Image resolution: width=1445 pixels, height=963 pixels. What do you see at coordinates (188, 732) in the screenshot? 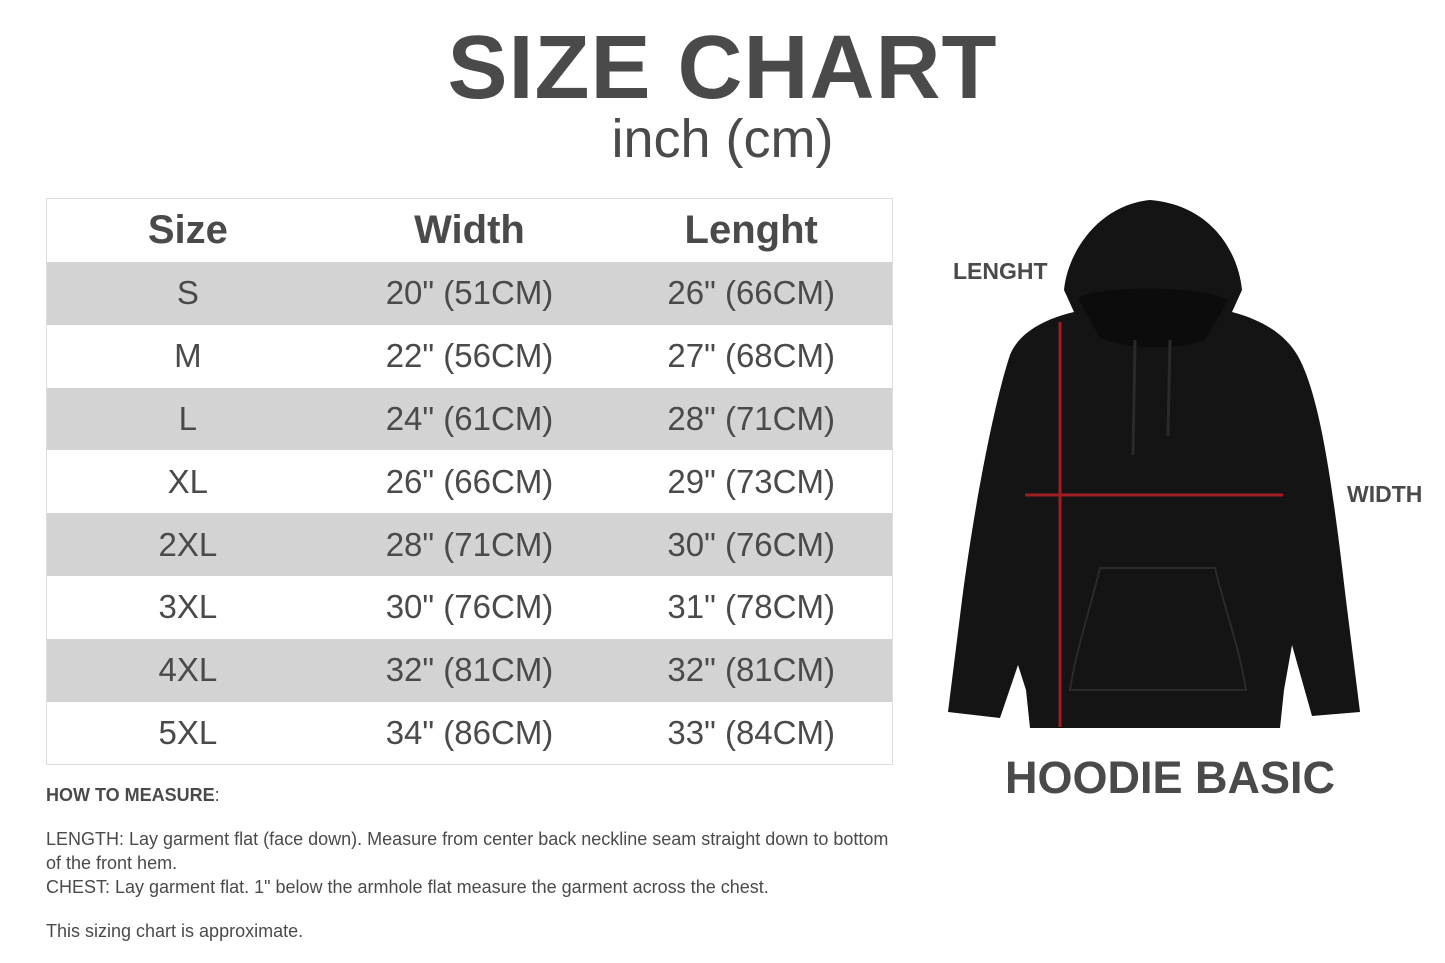
I see `cell-size: 5XL` at bounding box center [188, 732].